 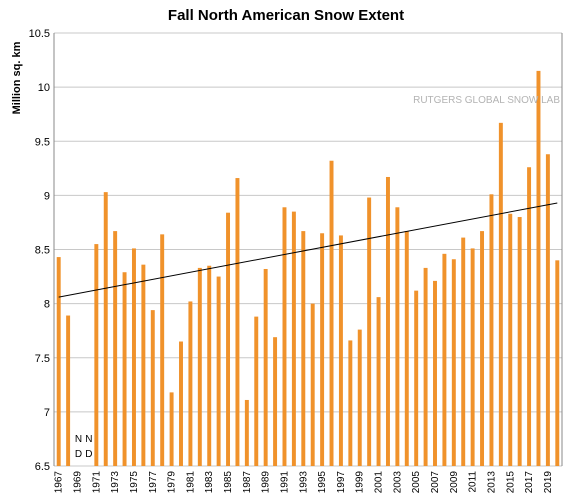 I want to click on x-tick-label: 2007, so click(x=435, y=482).